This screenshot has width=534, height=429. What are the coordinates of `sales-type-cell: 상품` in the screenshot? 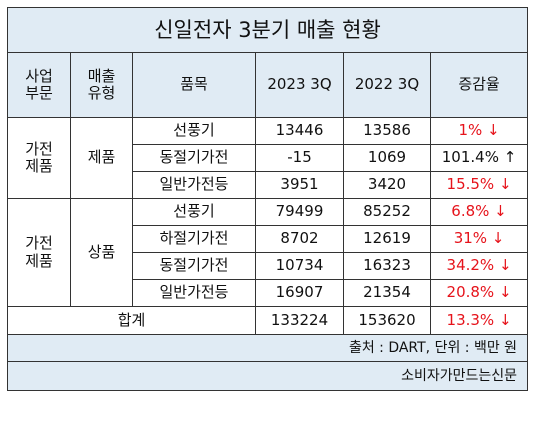 It's located at (101, 252).